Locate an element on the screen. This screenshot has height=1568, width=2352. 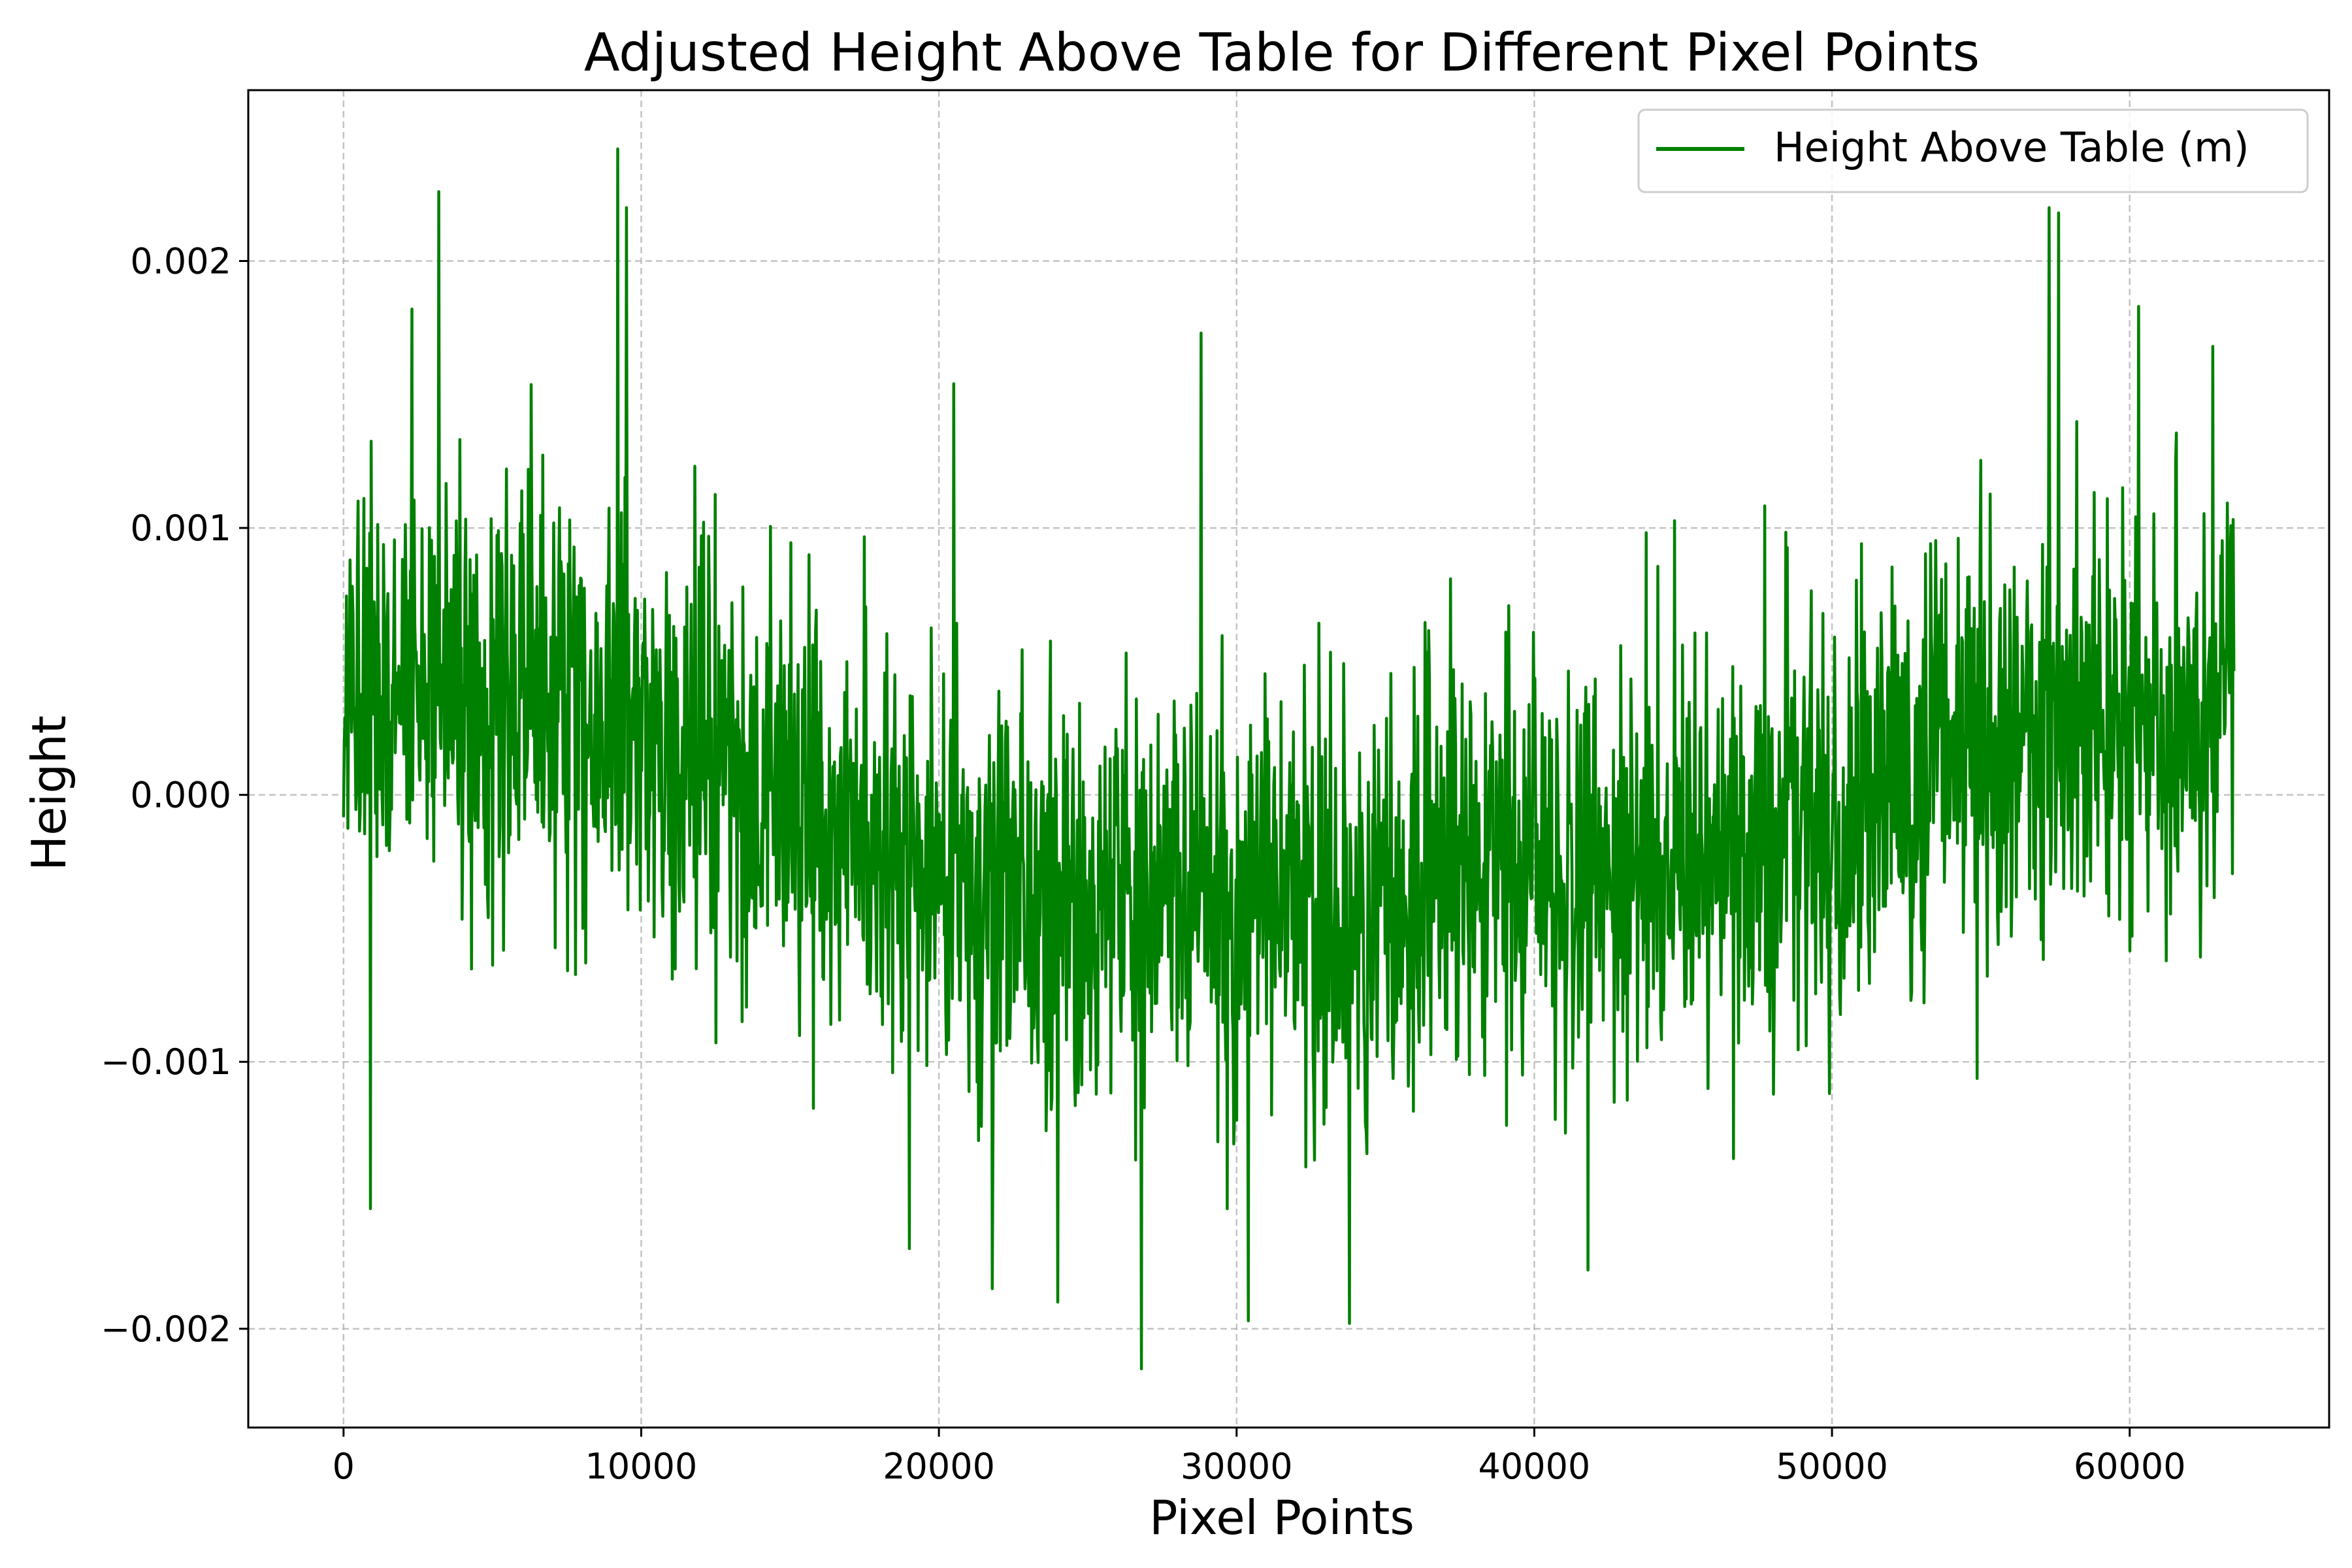
y-axis-ticks: −0.002 −0.001 0.000 0.001 0.002 is located at coordinates (174, 795).